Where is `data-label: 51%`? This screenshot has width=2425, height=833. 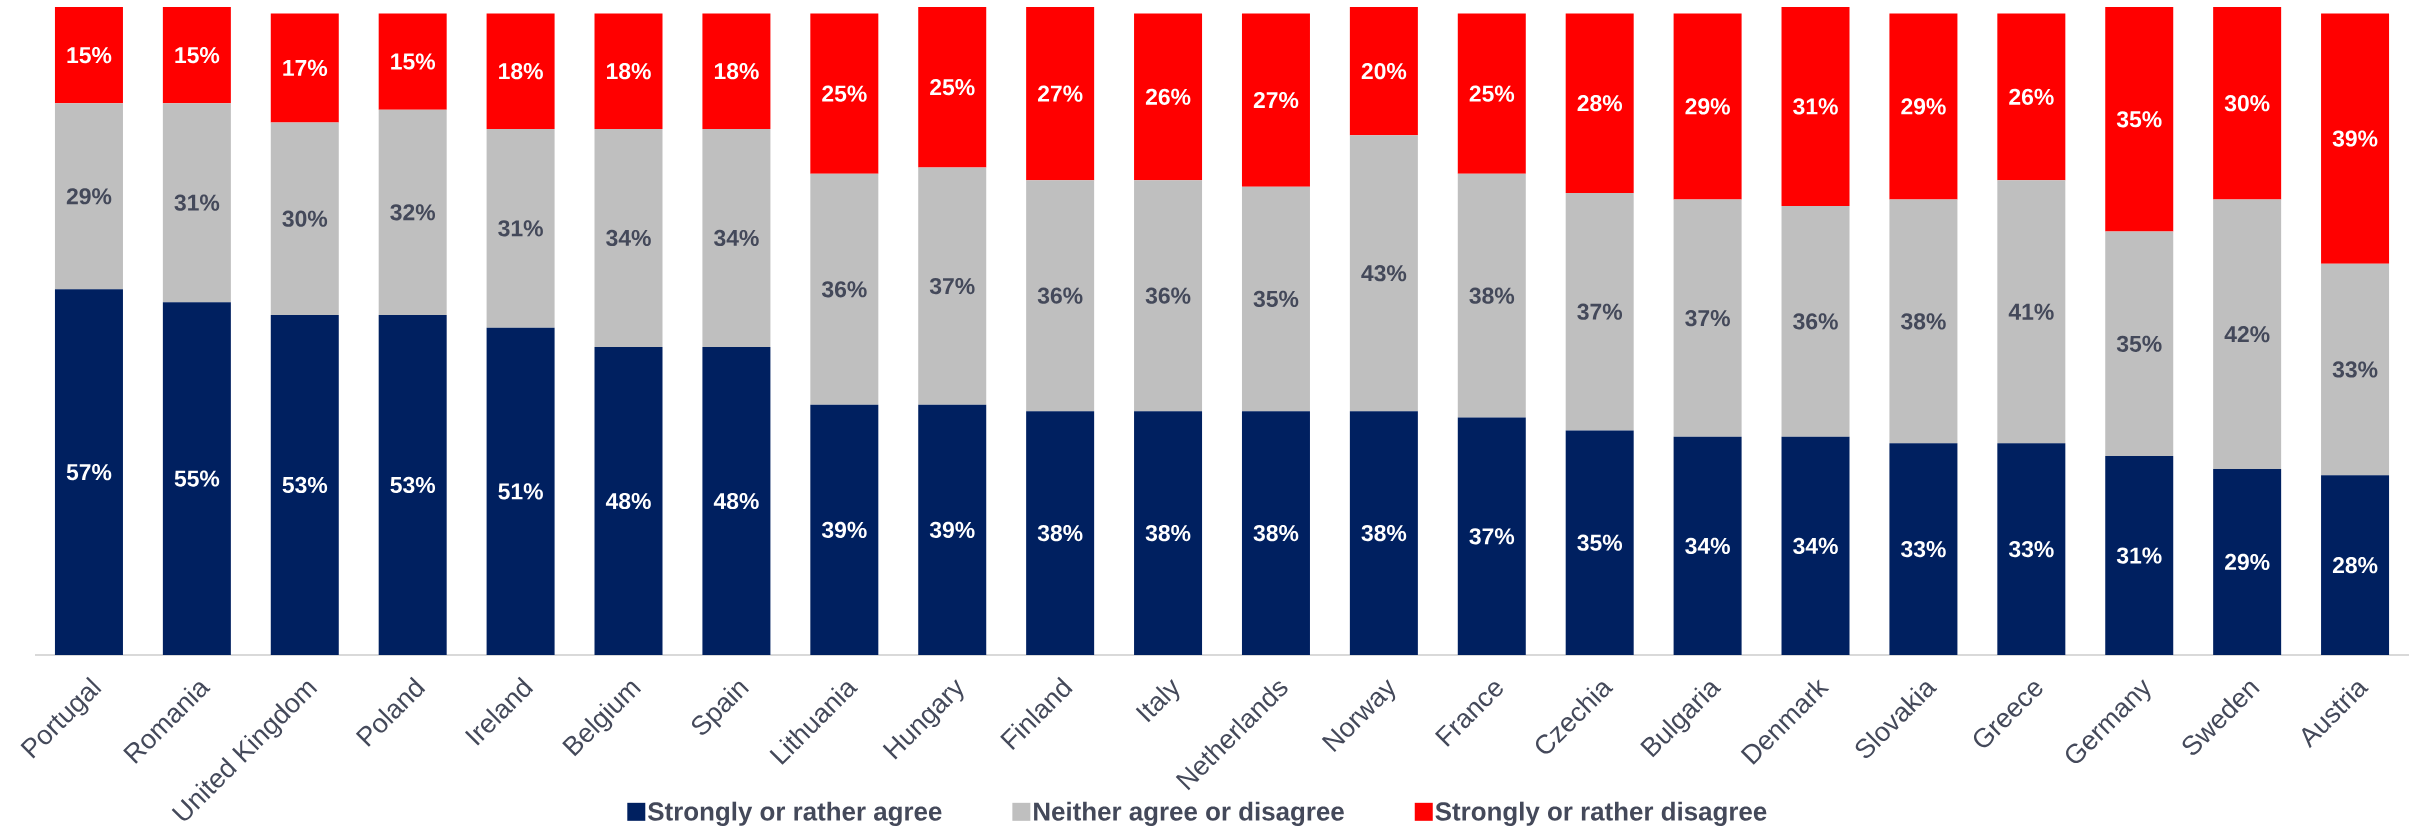 data-label: 51% is located at coordinates (520, 491).